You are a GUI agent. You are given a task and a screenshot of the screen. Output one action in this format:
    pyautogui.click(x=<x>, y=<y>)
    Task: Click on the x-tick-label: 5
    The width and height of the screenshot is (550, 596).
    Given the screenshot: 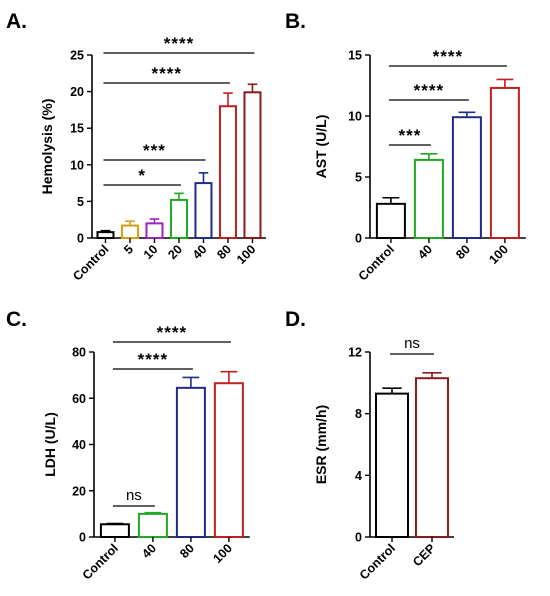 What is the action you would take?
    pyautogui.click(x=128, y=249)
    